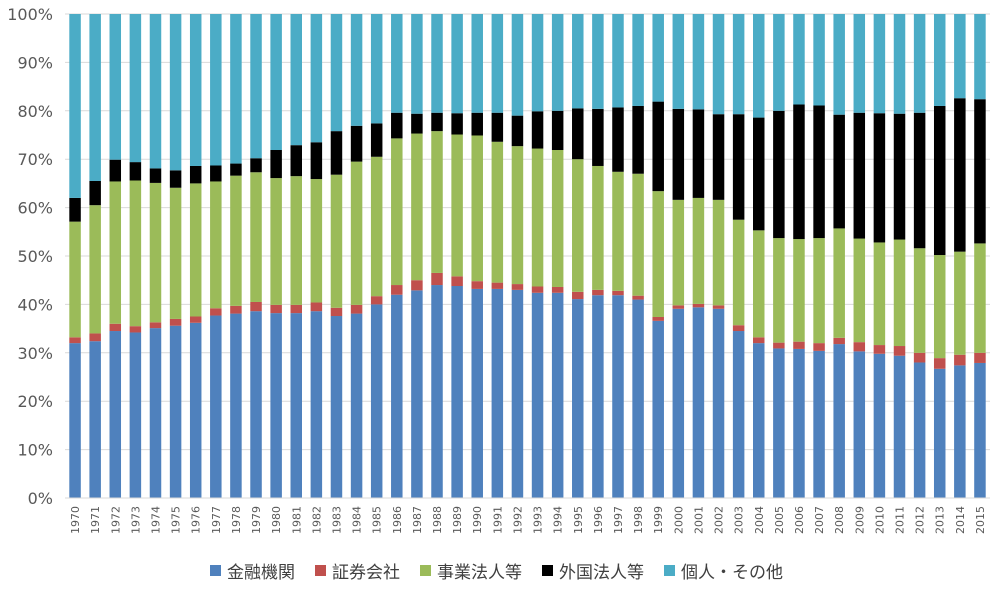  What do you see at coordinates (35, 450) in the screenshot?
I see `y-tick-label: 10%` at bounding box center [35, 450].